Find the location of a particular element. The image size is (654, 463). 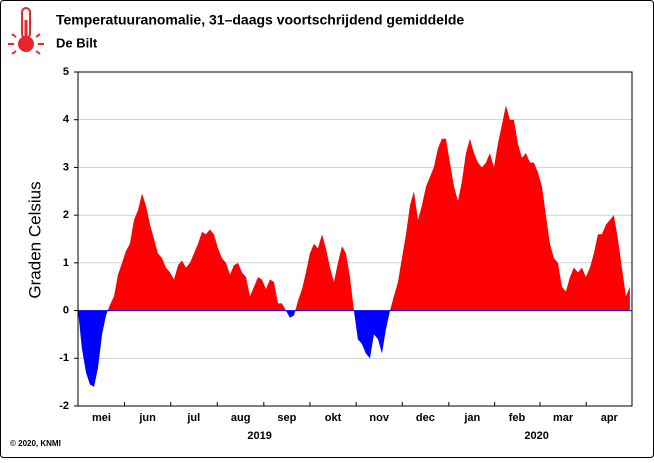

x-tick-label: nov is located at coordinates (379, 418).